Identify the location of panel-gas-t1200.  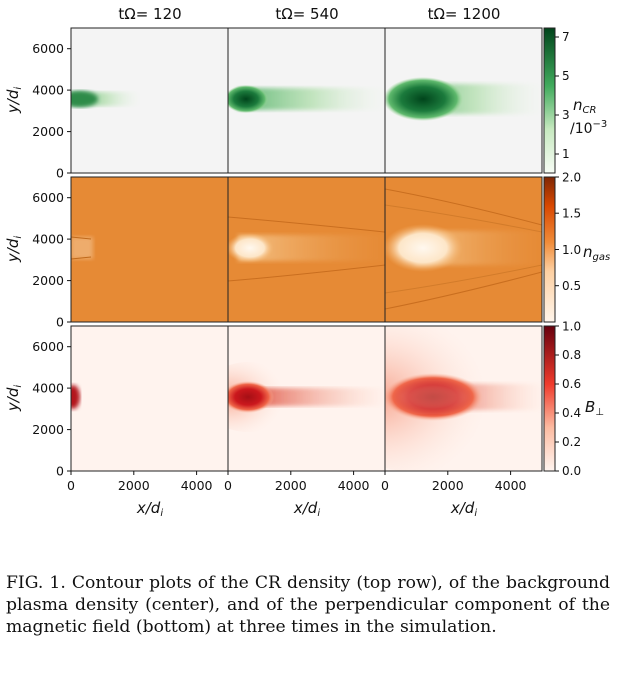
(463, 249).